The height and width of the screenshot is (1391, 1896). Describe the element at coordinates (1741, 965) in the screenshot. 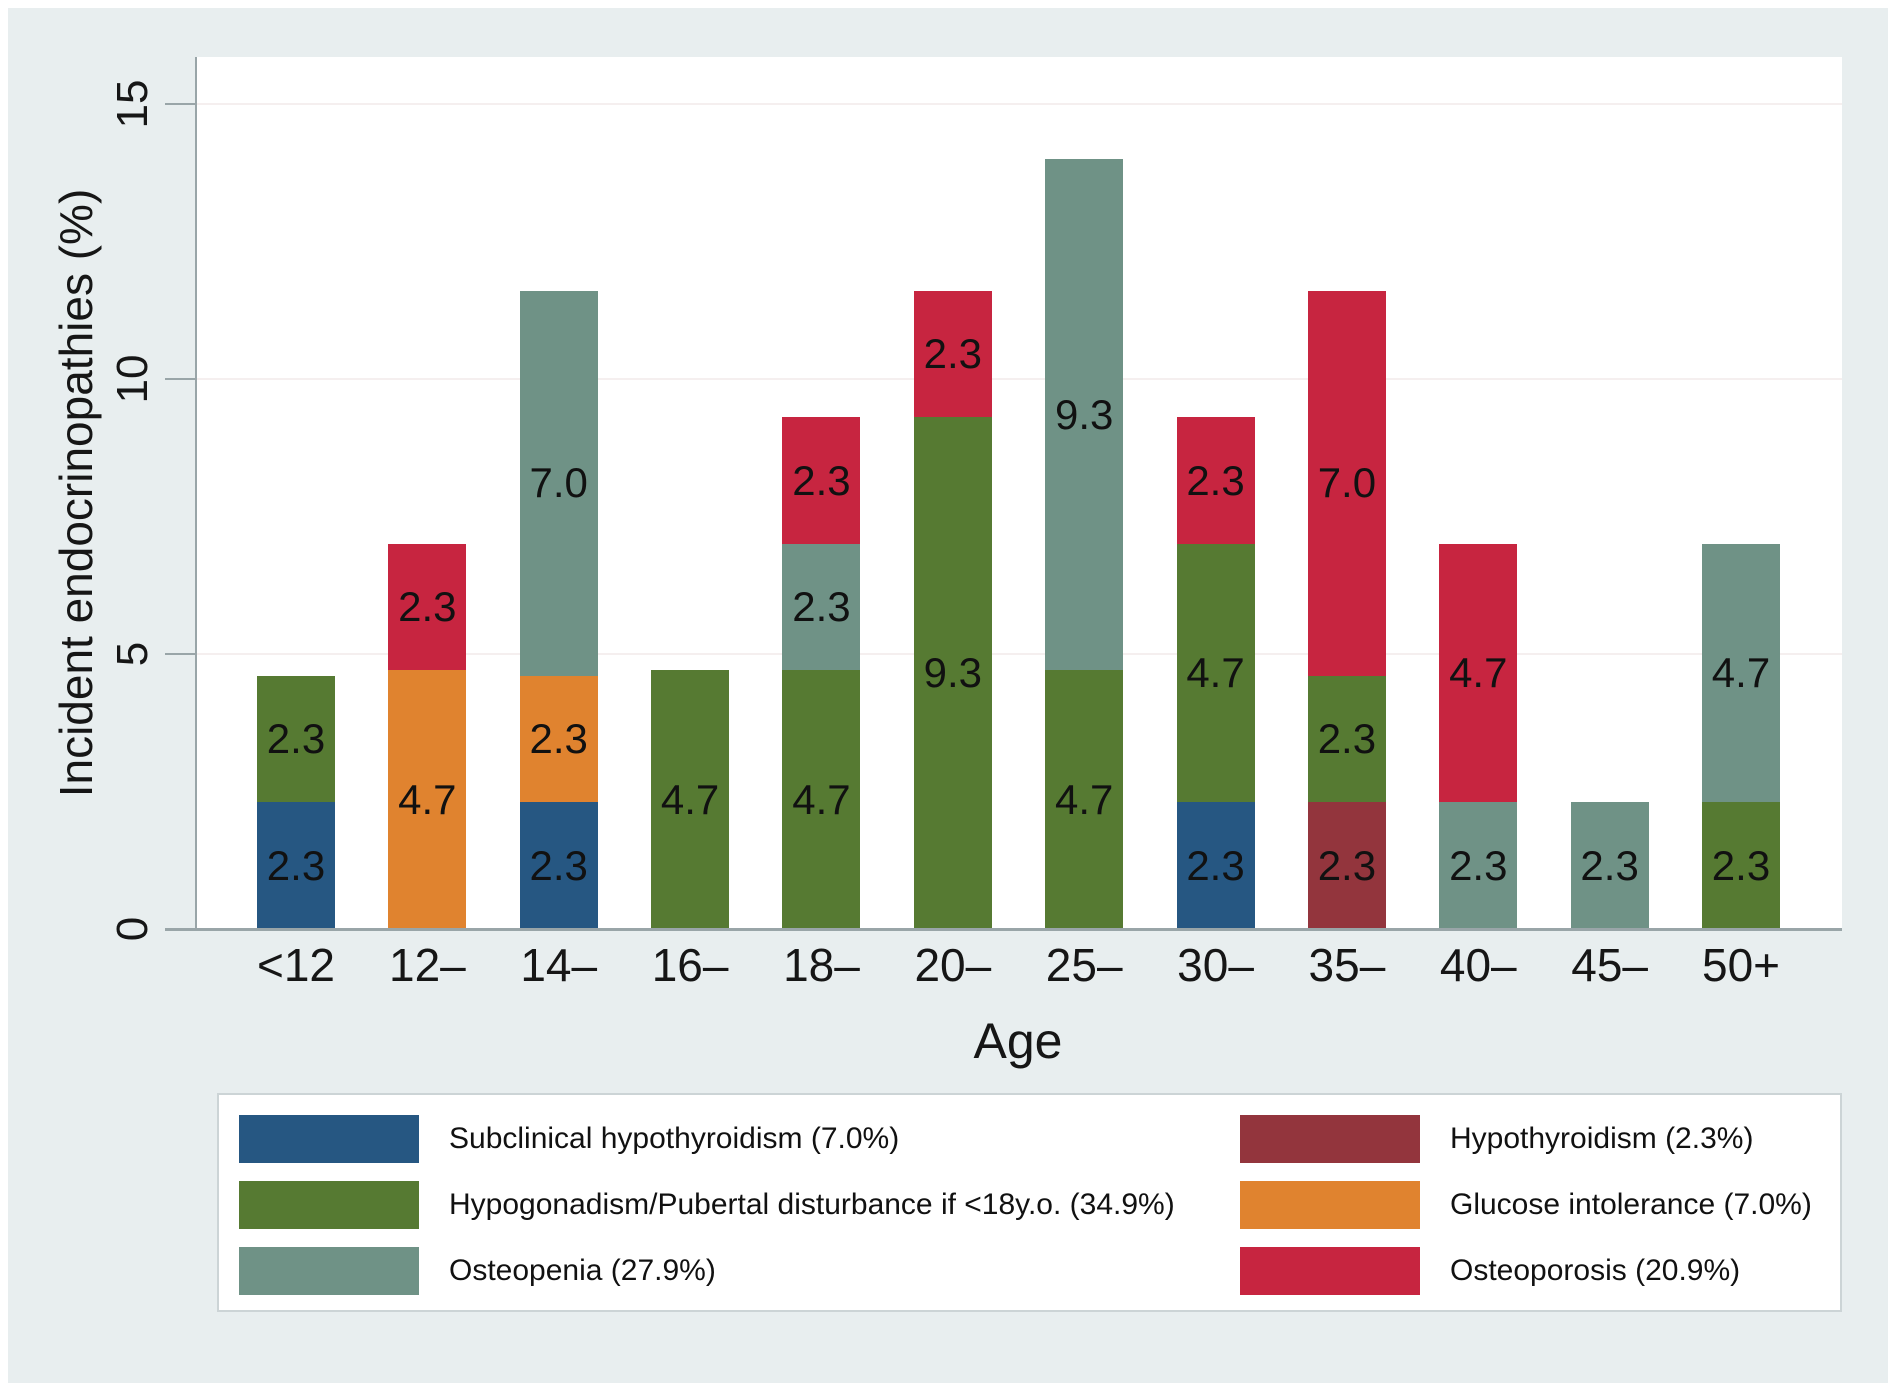

I see `x-tick-label-50+: 50+` at that location.